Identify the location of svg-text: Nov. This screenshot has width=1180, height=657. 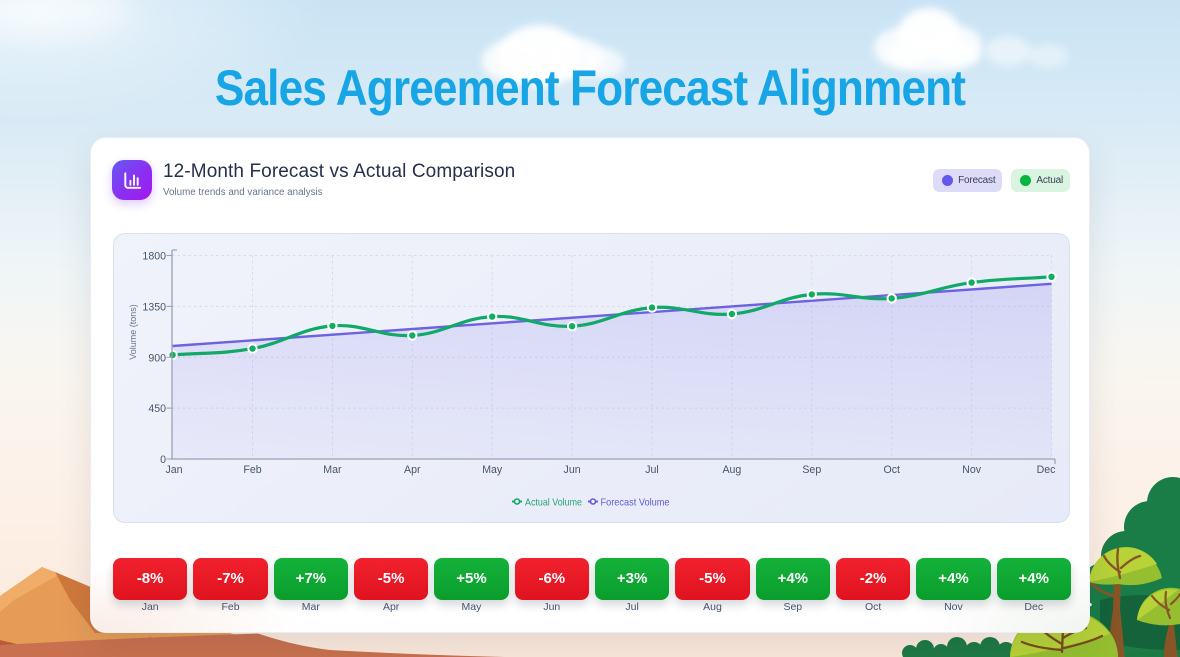
(972, 470).